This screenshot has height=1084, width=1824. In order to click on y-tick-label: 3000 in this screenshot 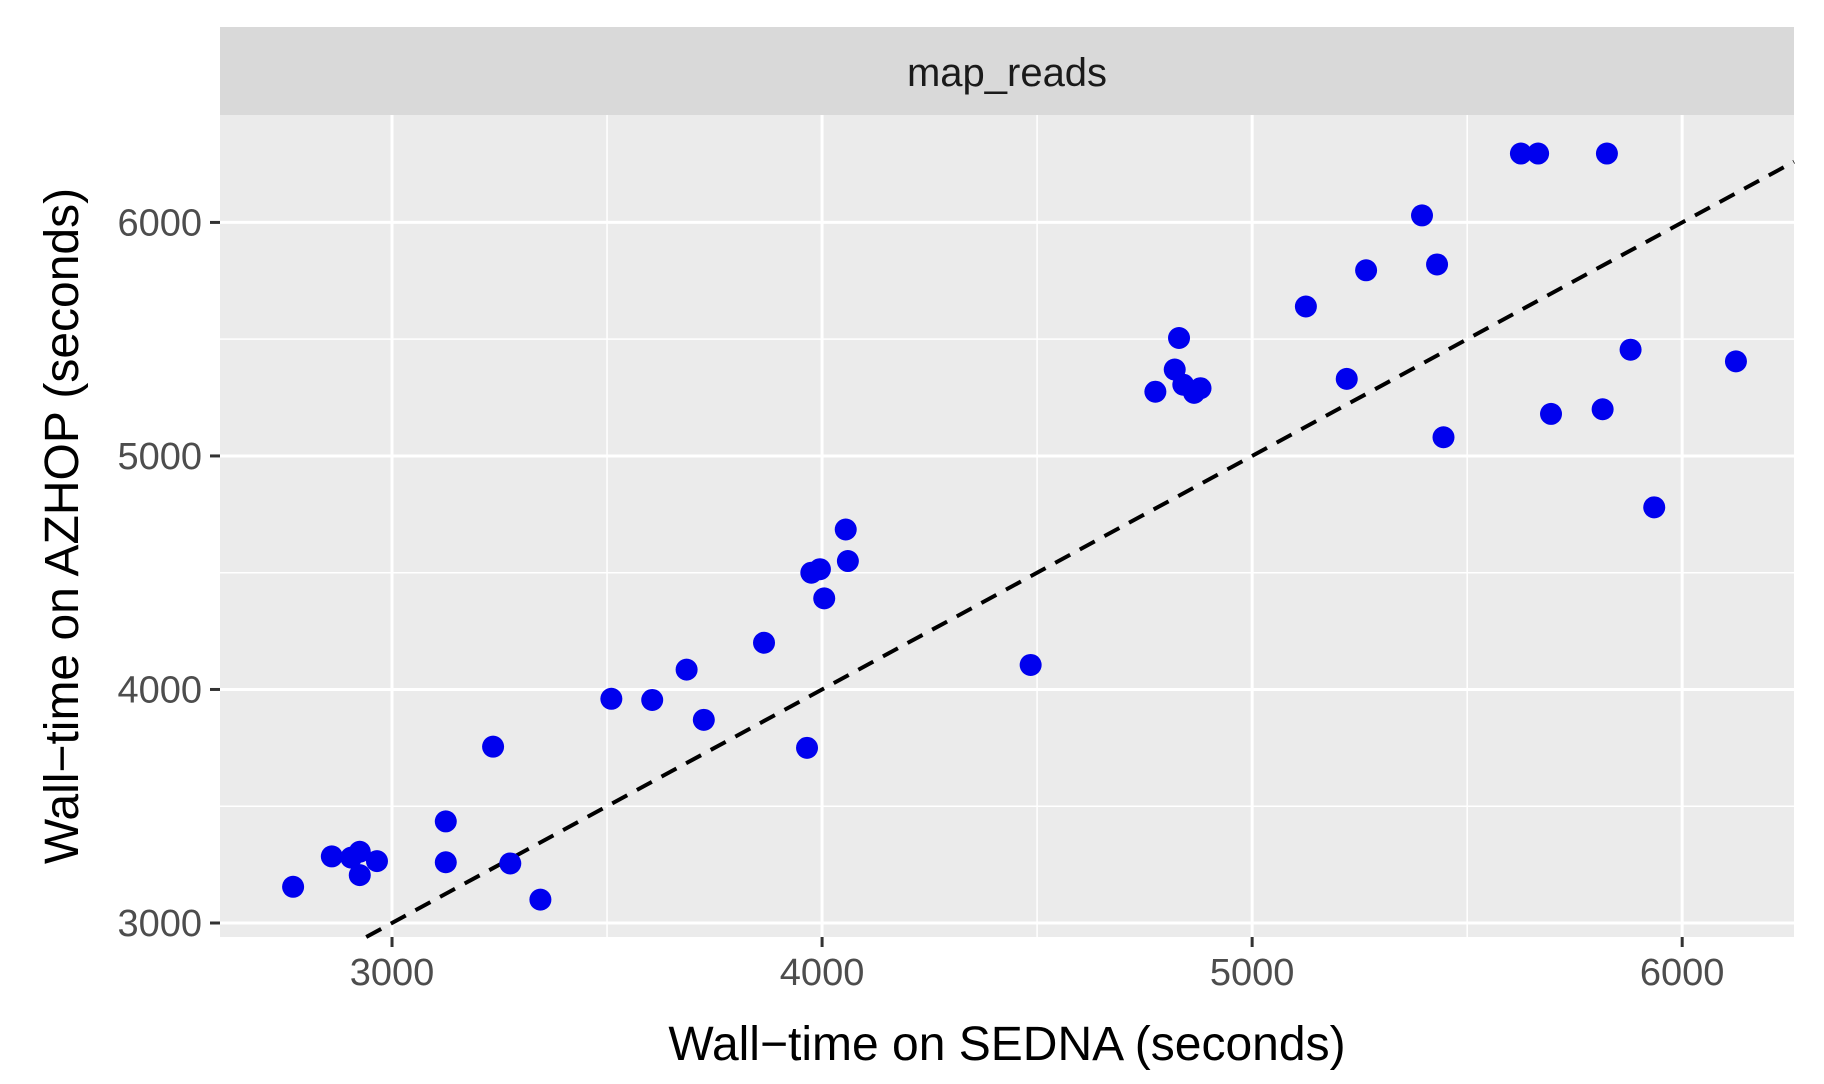, I will do `click(159, 924)`.